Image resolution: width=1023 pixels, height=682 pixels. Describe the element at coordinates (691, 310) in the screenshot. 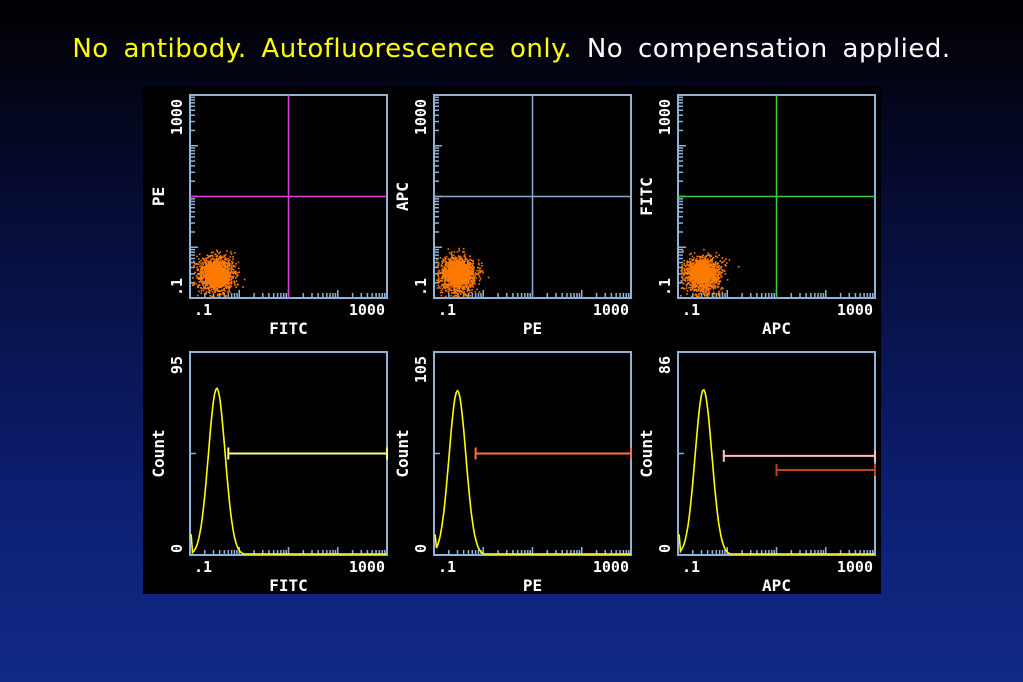

I see `x-tick-label-min: .1` at that location.